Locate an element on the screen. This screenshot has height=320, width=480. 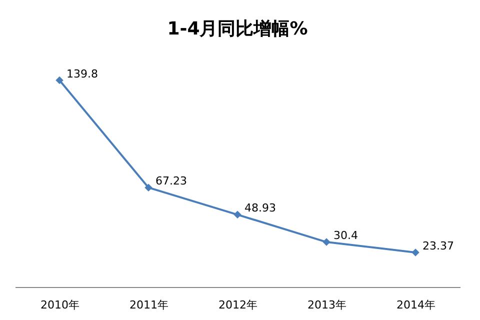
data-label: 30.4 is located at coordinates (346, 235).